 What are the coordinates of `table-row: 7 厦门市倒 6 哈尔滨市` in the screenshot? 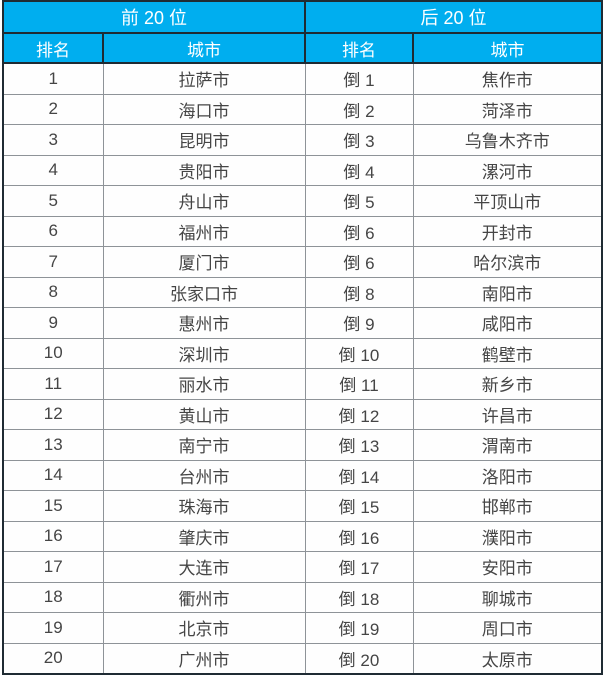 It's located at (302, 262).